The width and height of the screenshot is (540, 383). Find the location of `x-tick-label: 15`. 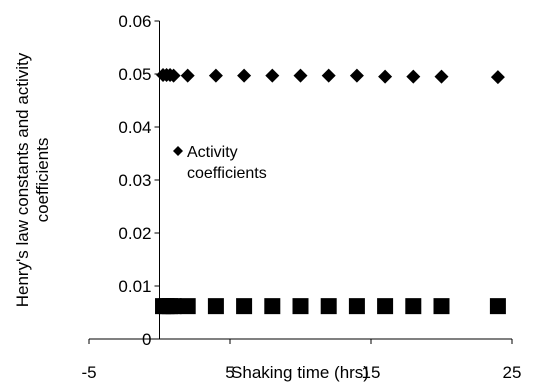

x-tick-label: 15 is located at coordinates (371, 372).